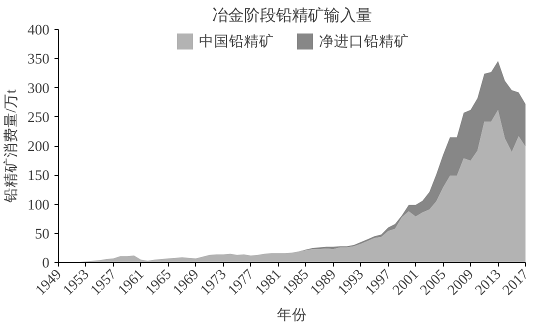 The image size is (543, 326). I want to click on y-tick-label: 300, so click(39, 88).